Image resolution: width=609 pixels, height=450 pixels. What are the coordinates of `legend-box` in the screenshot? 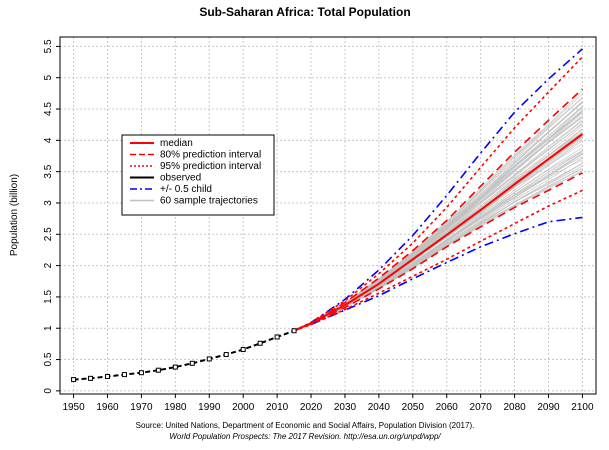 It's located at (198, 175).